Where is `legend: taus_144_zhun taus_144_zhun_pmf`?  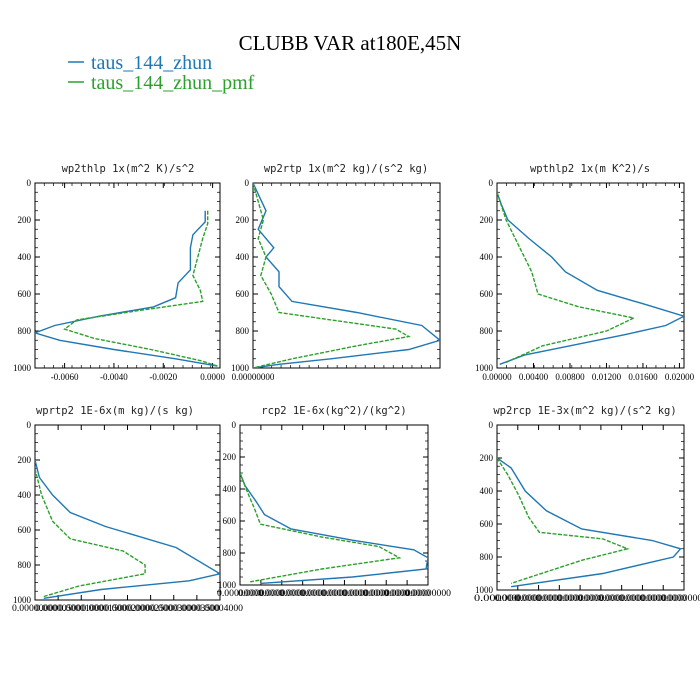 legend: taus_144_zhun taus_144_zhun_pmf is located at coordinates (161, 73).